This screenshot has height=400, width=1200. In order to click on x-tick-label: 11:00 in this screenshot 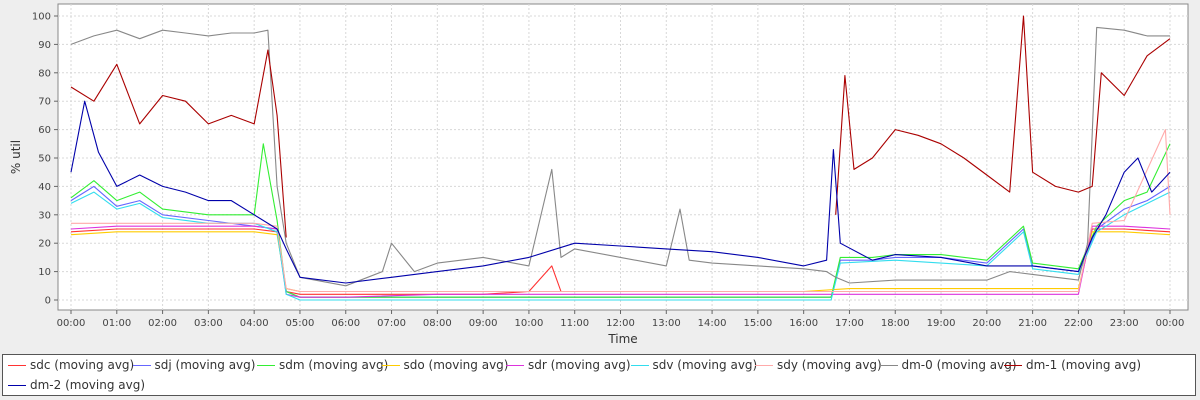, I will do `click(574, 323)`.